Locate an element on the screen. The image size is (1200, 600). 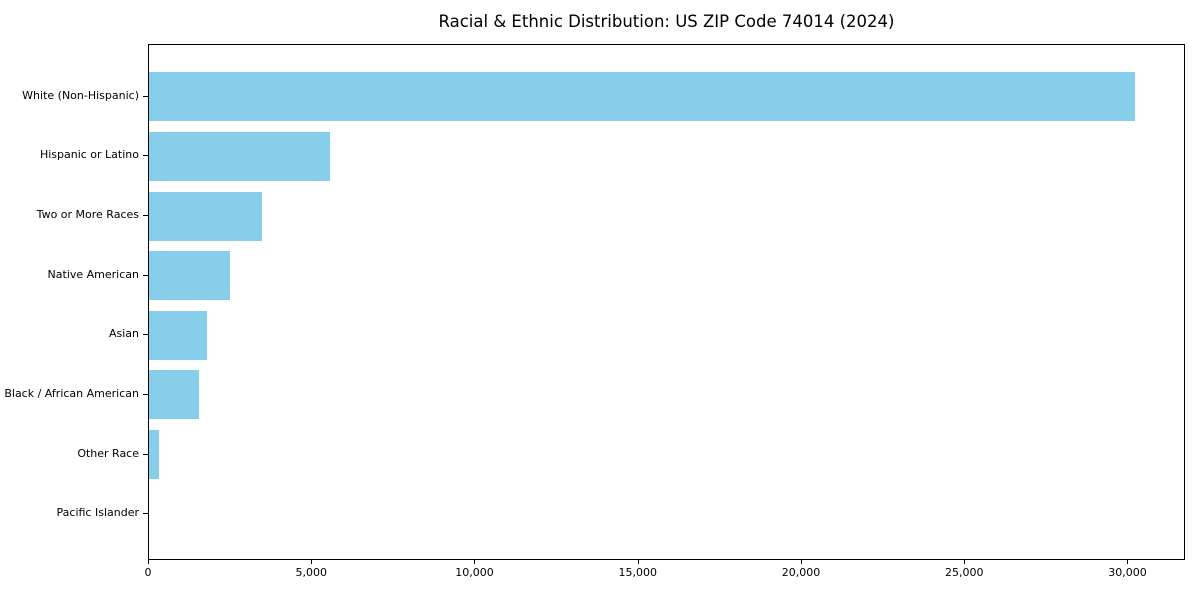
bar-asian is located at coordinates (178, 335).